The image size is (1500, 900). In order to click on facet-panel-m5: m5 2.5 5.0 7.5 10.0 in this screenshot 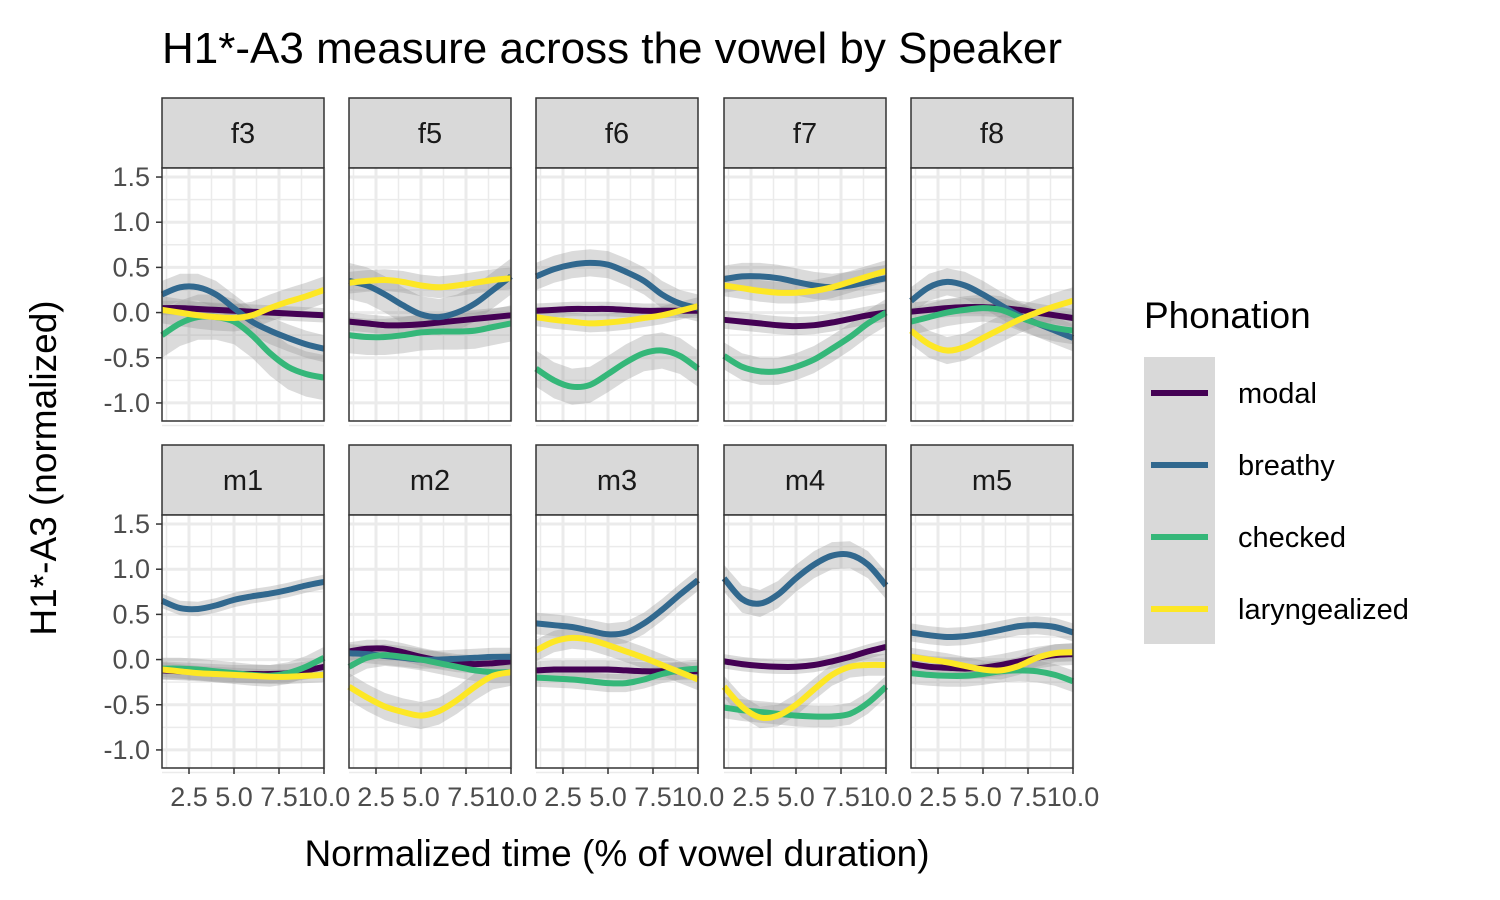, I will do `click(1005, 628)`.